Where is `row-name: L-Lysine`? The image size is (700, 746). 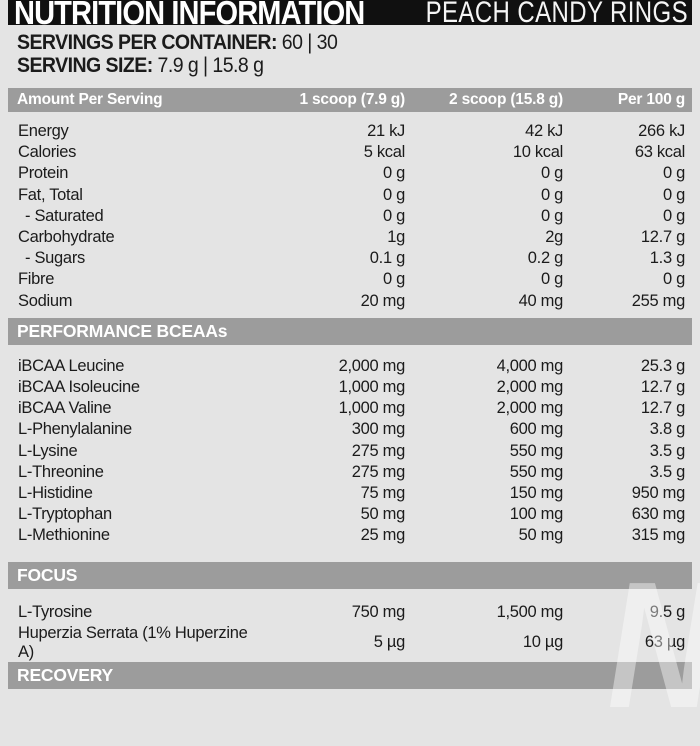
row-name: L-Lysine is located at coordinates (48, 450).